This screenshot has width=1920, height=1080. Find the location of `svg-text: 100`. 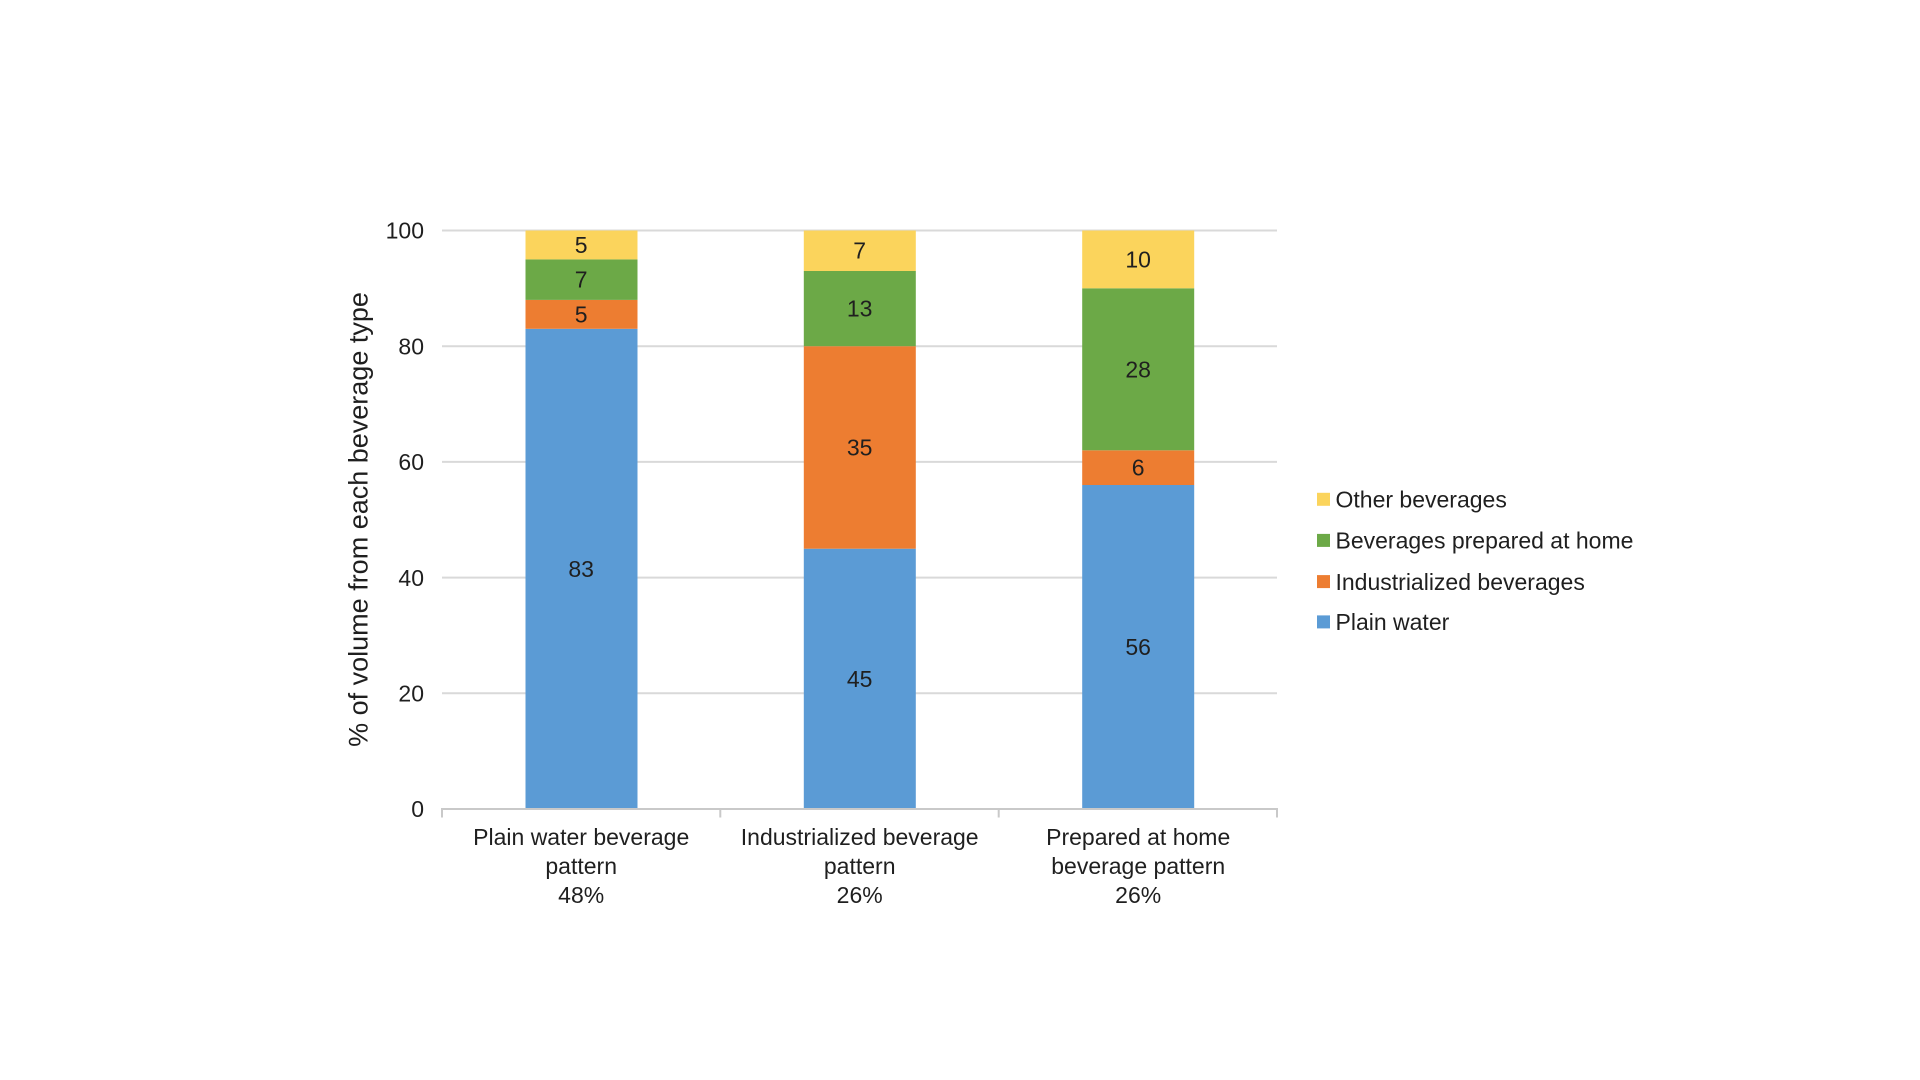

svg-text: 100 is located at coordinates (405, 231).